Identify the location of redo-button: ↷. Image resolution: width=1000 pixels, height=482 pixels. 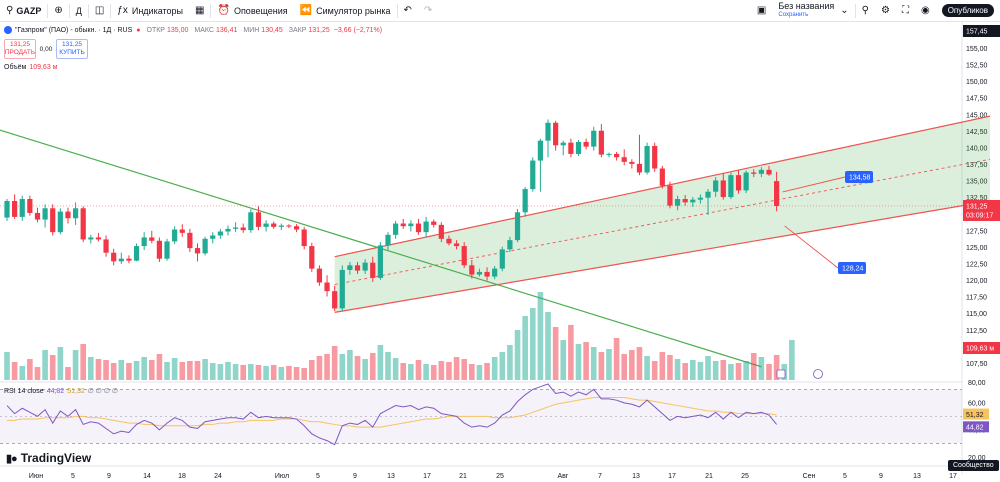
(428, 11).